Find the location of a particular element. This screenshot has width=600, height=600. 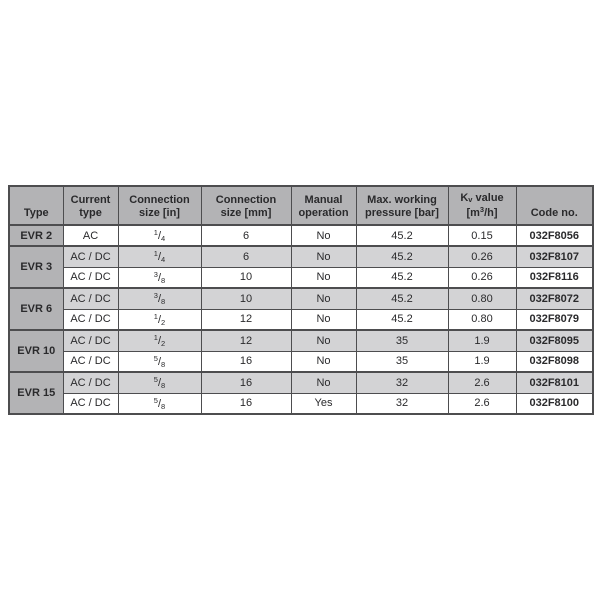

fraction-numerator: 3 is located at coordinates (155, 274).